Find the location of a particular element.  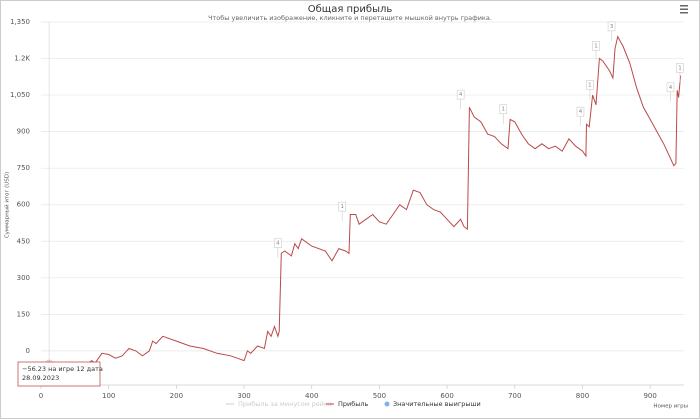

legend-item: Значительные выигрыши is located at coordinates (437, 404).